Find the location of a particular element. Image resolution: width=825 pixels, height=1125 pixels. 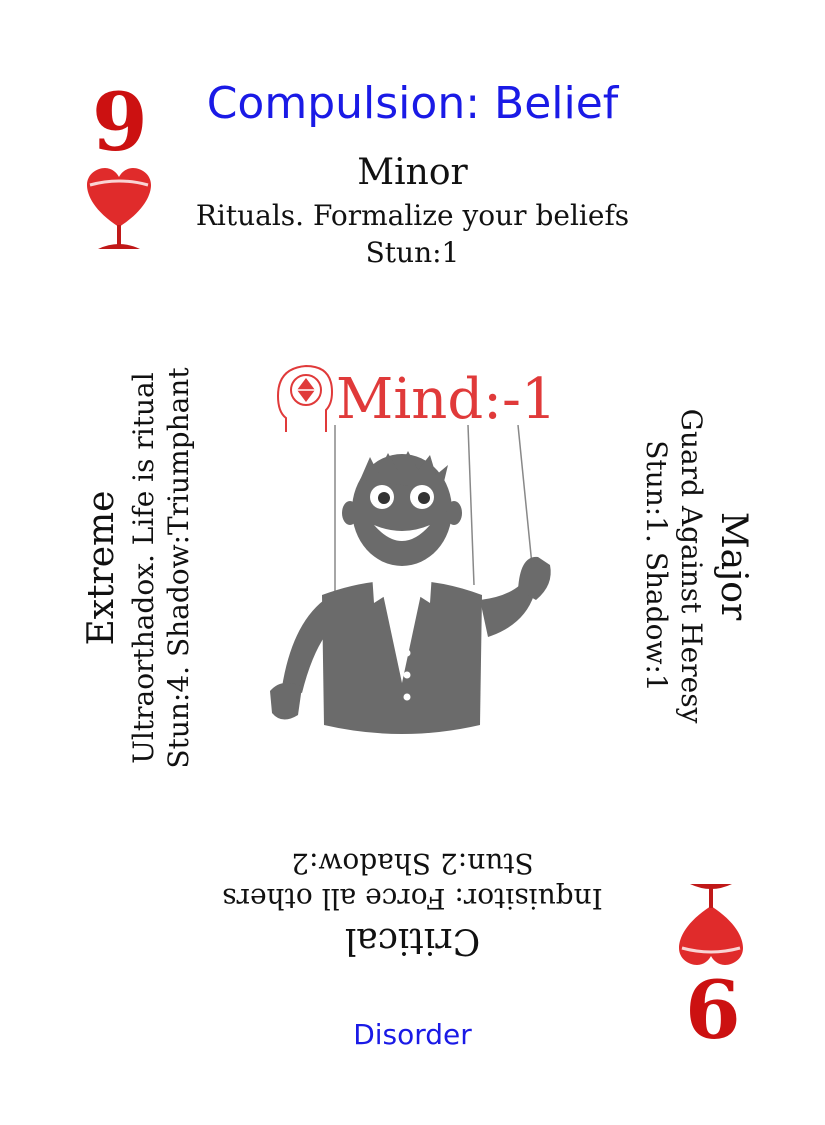

minor-level-effect: Rituals. Formalize your beliefs is located at coordinates (412, 215).